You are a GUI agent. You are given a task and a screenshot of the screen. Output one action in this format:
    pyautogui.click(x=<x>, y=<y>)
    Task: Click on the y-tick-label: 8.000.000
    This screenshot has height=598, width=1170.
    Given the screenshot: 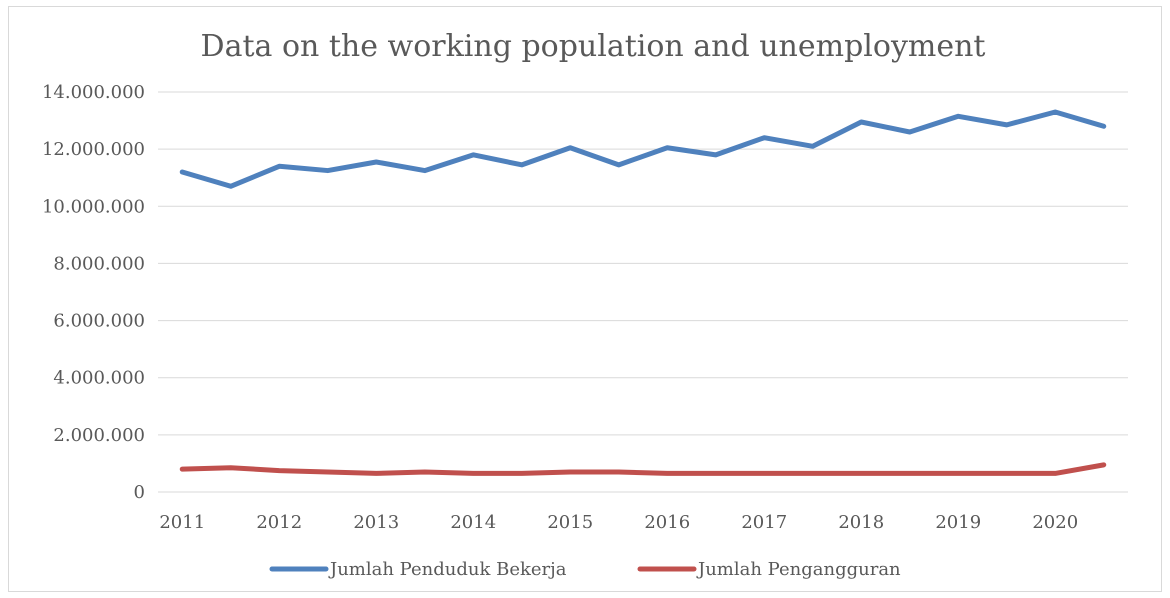 What is the action you would take?
    pyautogui.click(x=99, y=263)
    